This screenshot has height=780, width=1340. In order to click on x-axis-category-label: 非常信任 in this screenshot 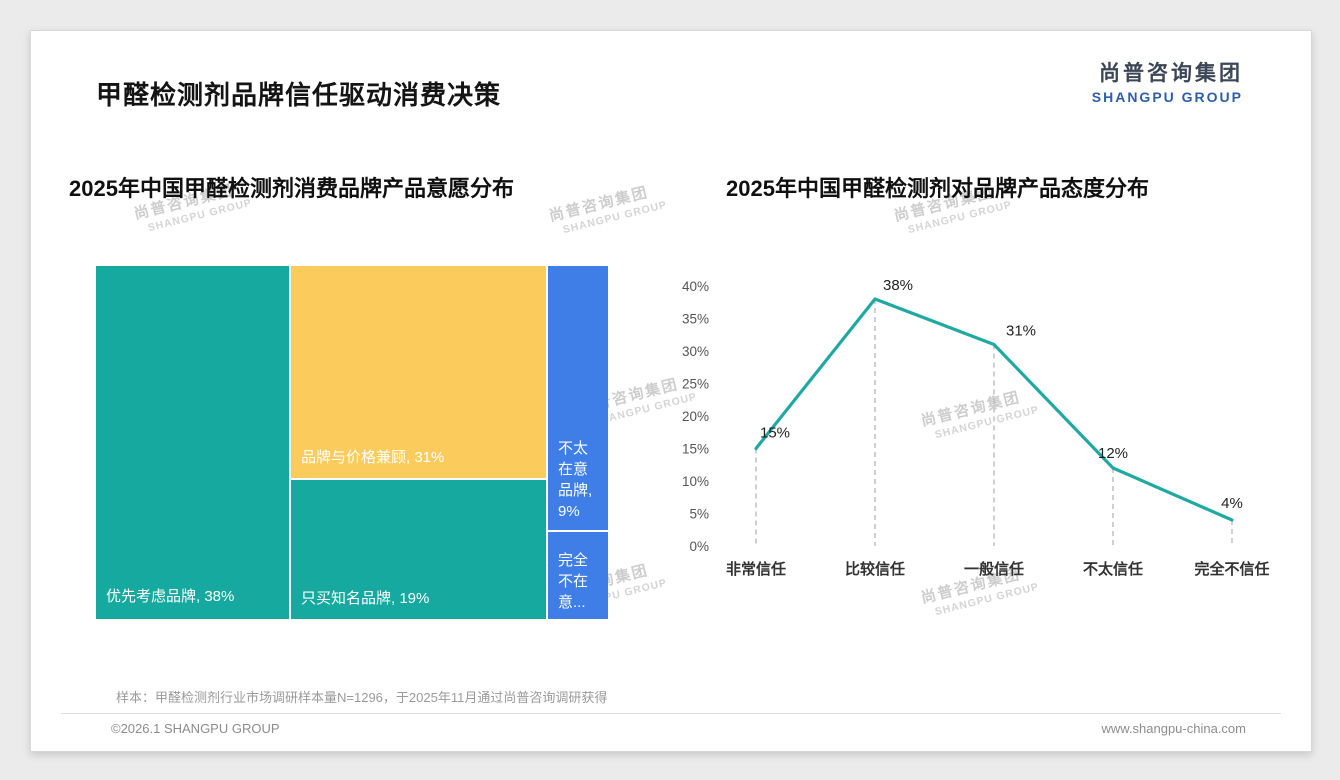, I will do `click(756, 569)`.